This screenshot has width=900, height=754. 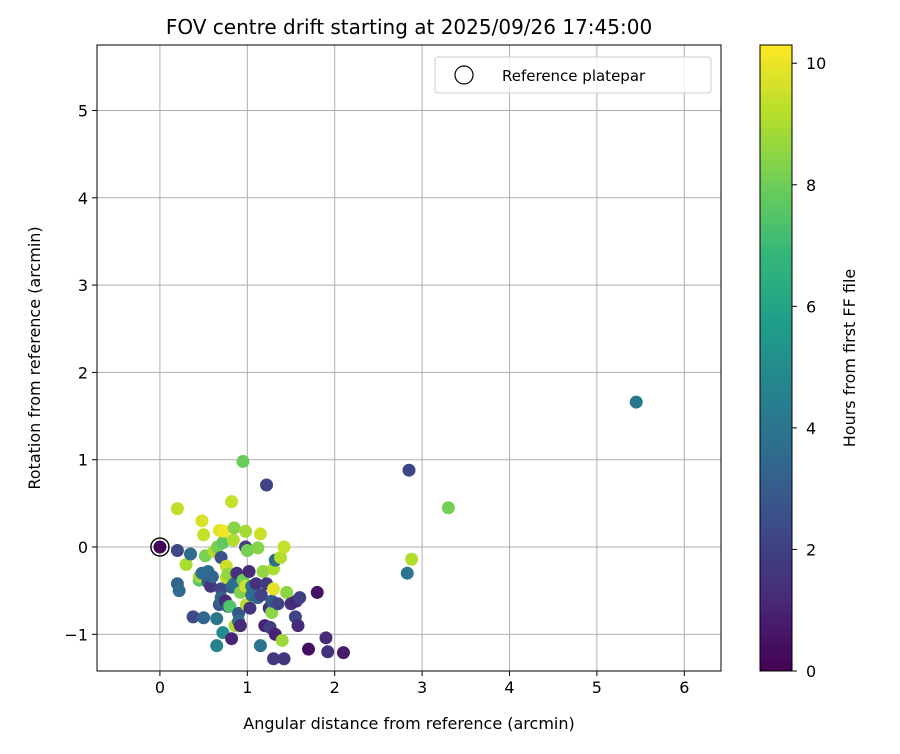 What do you see at coordinates (83, 460) in the screenshot?
I see `y-tick-label: 1` at bounding box center [83, 460].